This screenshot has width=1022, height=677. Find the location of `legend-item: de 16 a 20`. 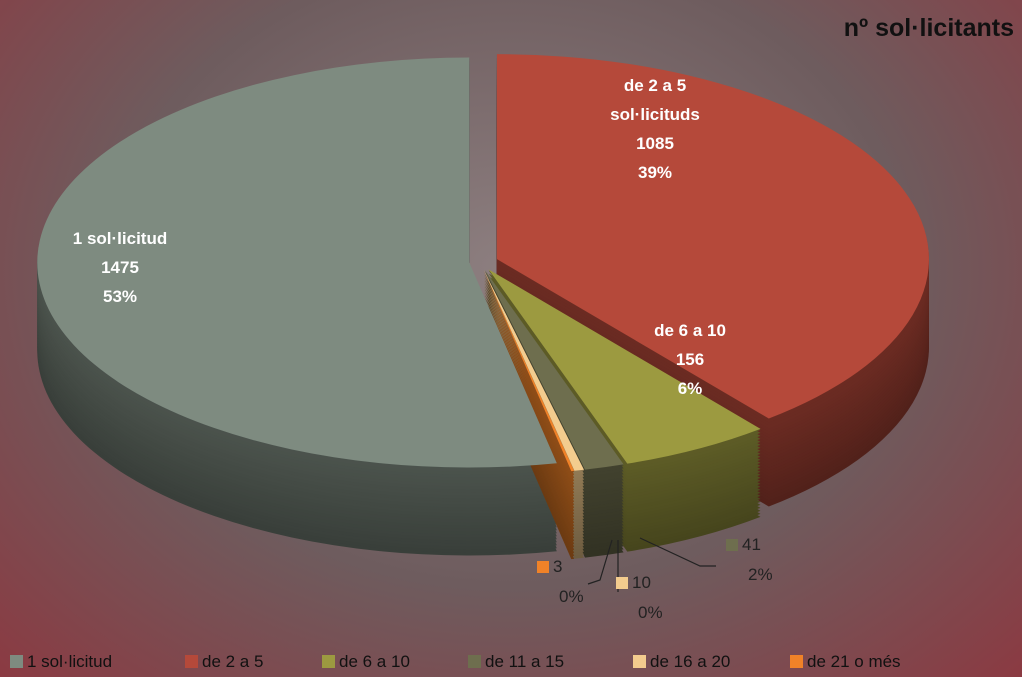

legend-item: de 16 a 20 is located at coordinates (681, 662).